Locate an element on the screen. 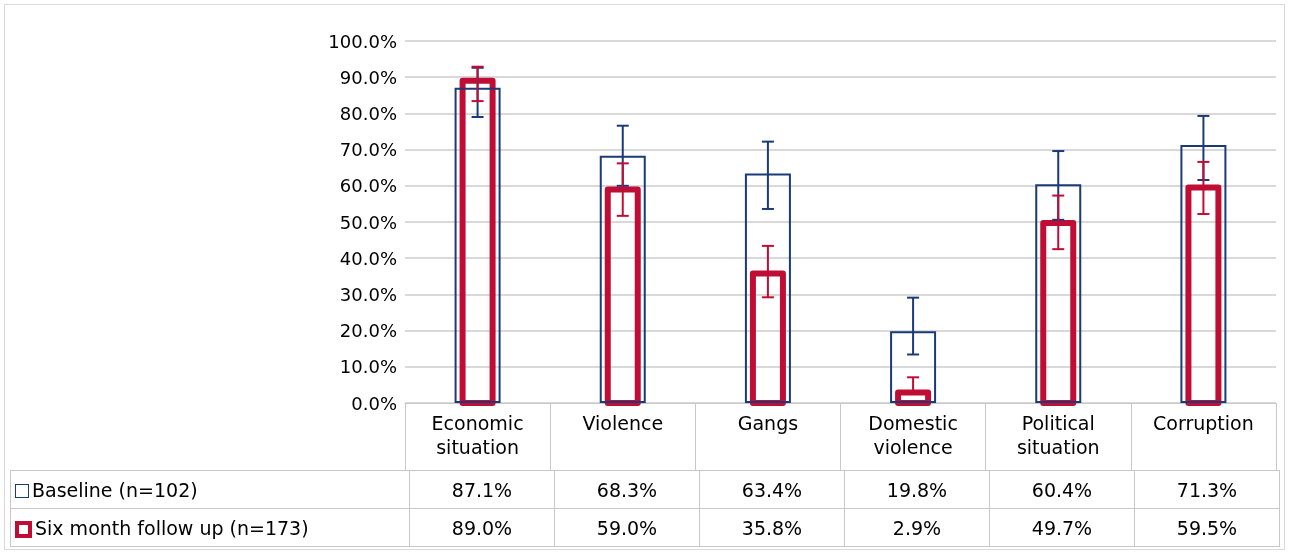 Image resolution: width=1291 pixels, height=556 pixels. x-tick-label: Economic situation is located at coordinates (477, 435).